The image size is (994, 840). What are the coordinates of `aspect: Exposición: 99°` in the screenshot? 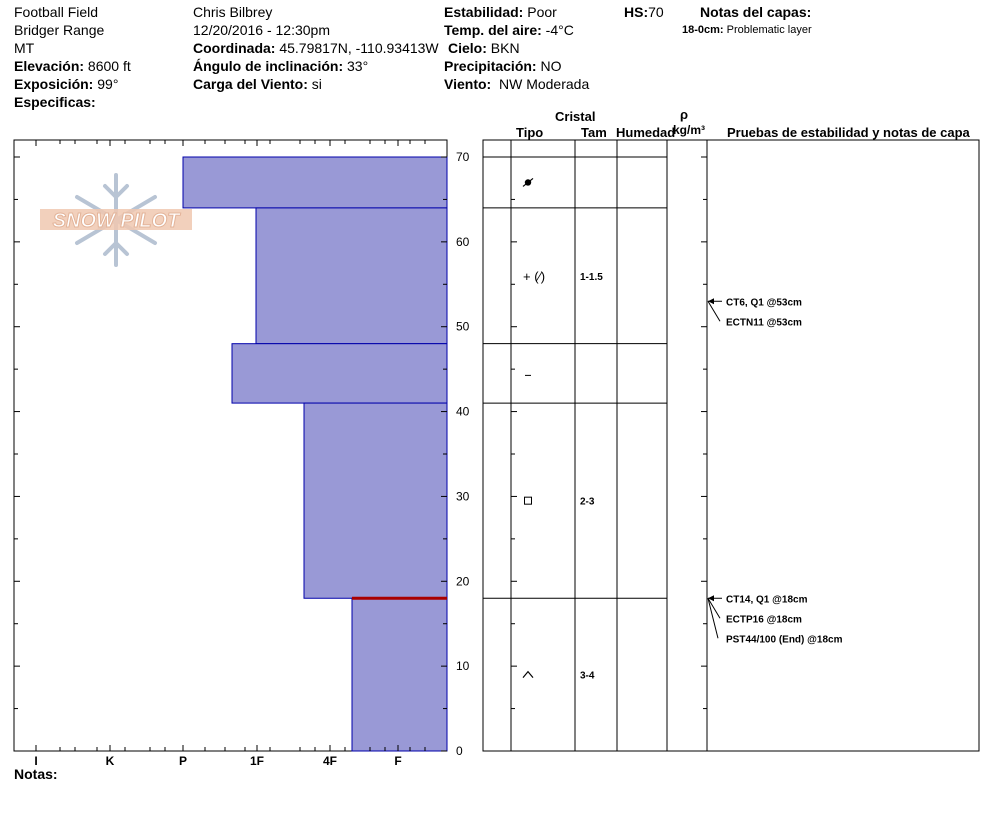 It's located at (66, 84).